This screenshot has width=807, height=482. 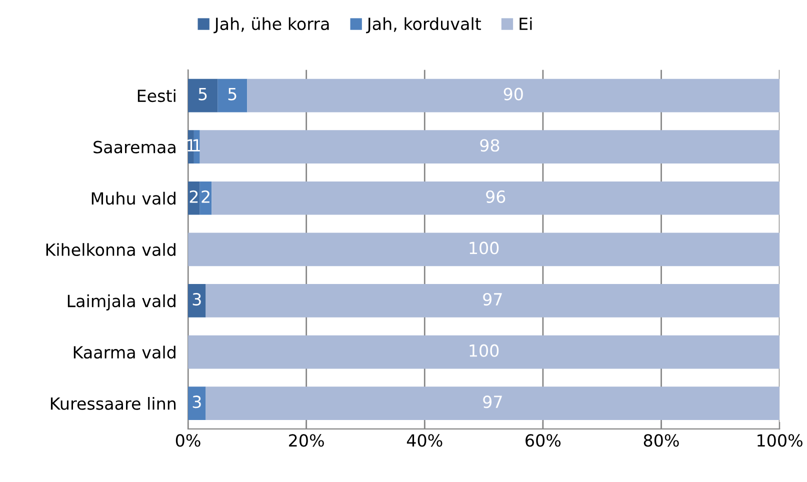 What do you see at coordinates (780, 440) in the screenshot?
I see `x-tick-label: 100%` at bounding box center [780, 440].